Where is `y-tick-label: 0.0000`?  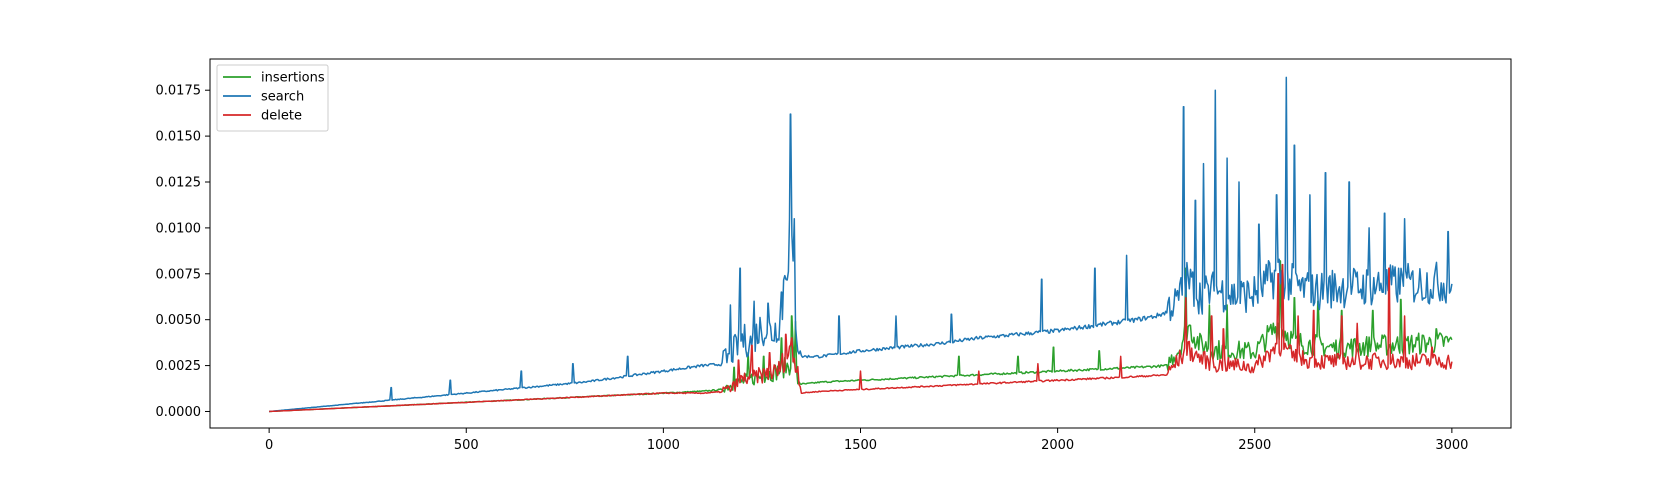
y-tick-label: 0.0000 is located at coordinates (179, 412).